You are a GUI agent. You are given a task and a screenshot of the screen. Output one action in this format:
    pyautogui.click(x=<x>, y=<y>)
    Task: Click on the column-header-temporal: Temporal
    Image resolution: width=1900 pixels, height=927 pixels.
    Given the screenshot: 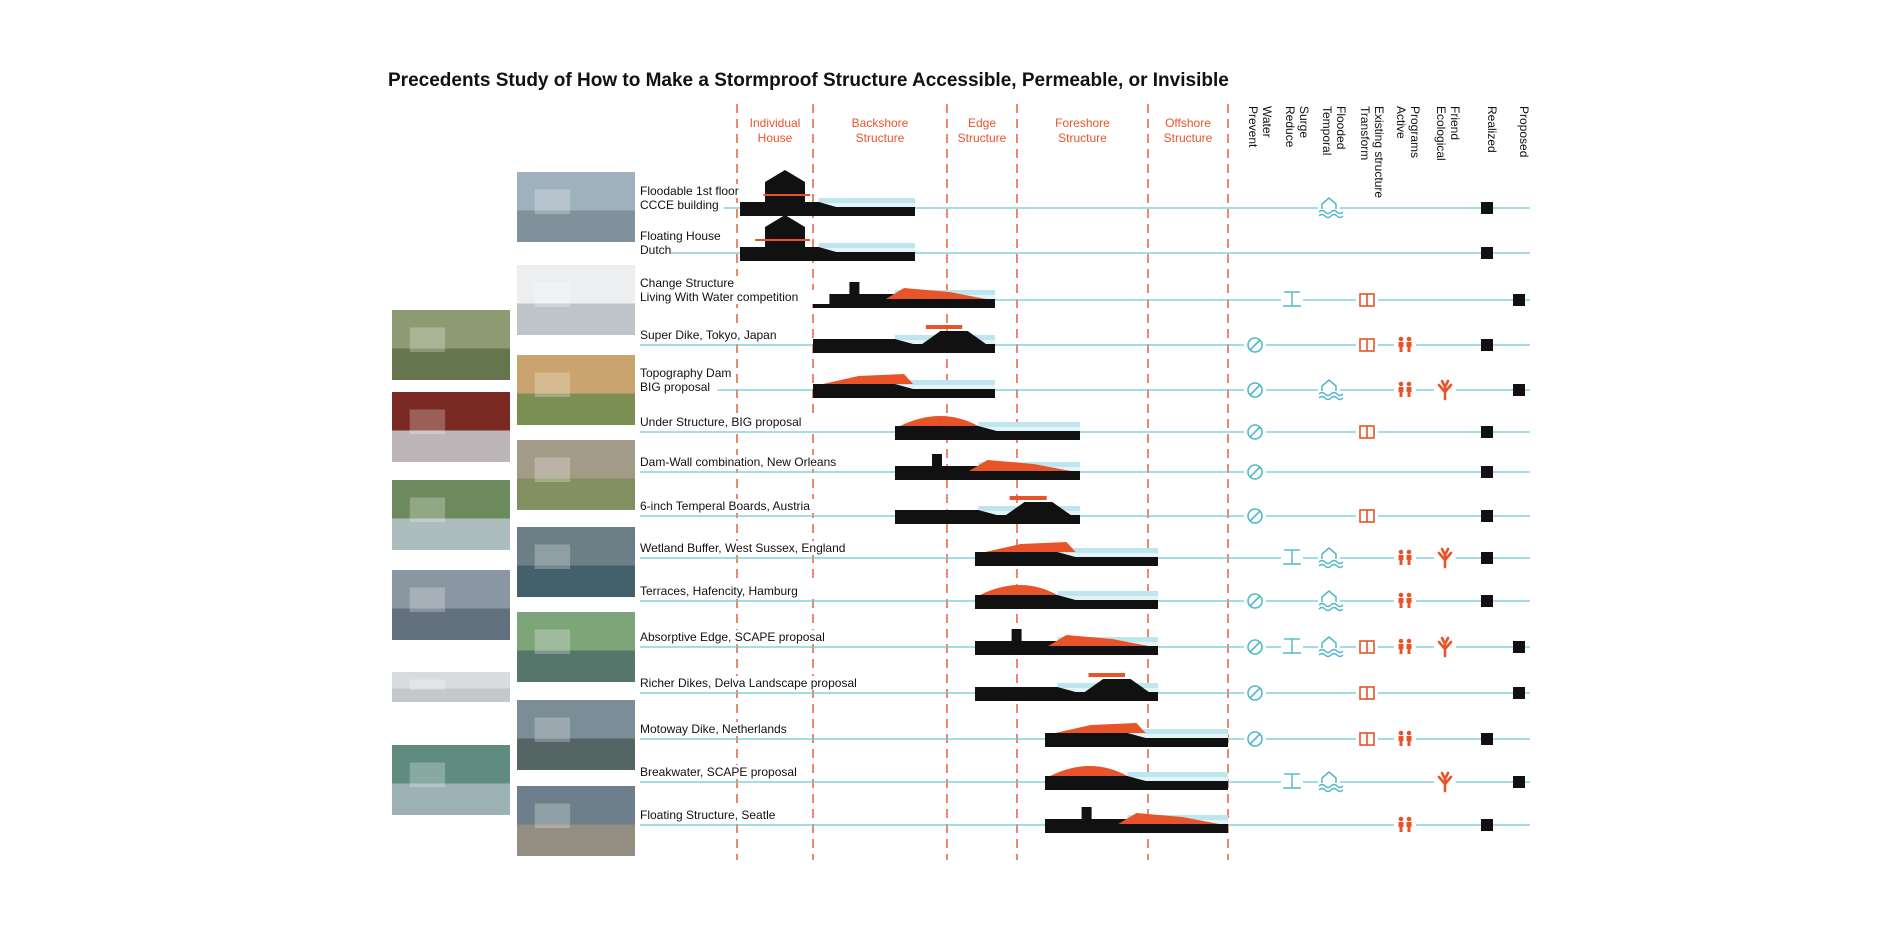 What is the action you would take?
    pyautogui.click(x=1327, y=130)
    